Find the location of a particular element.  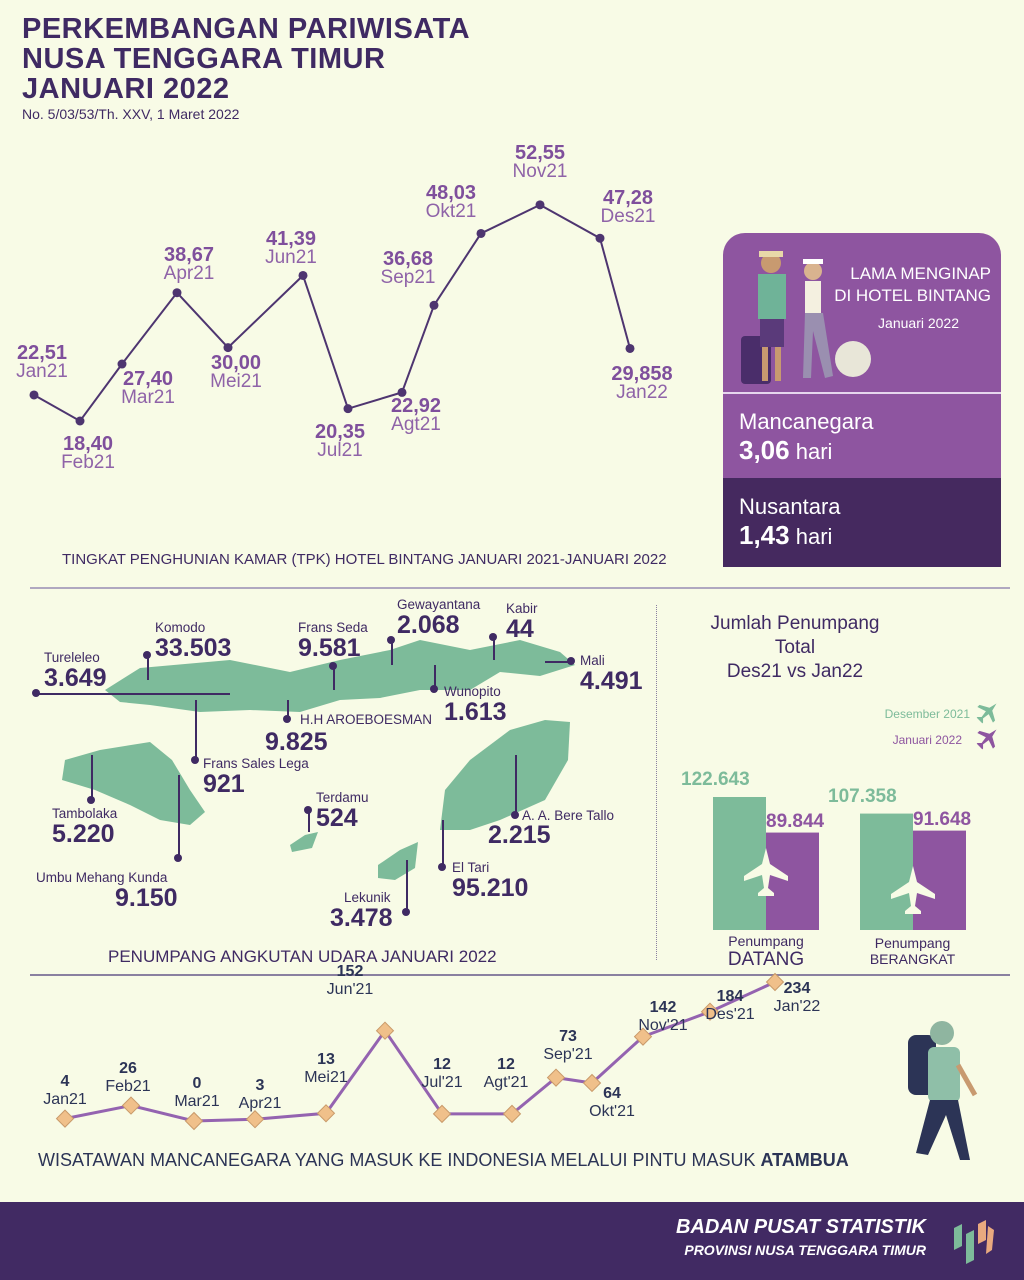

section-divider is located at coordinates (520, 975).